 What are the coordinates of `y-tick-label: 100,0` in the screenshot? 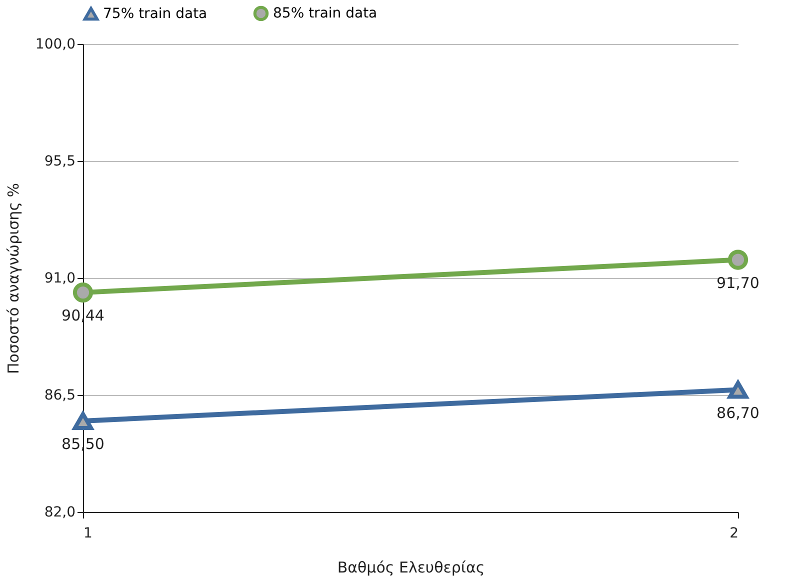 It's located at (55, 44).